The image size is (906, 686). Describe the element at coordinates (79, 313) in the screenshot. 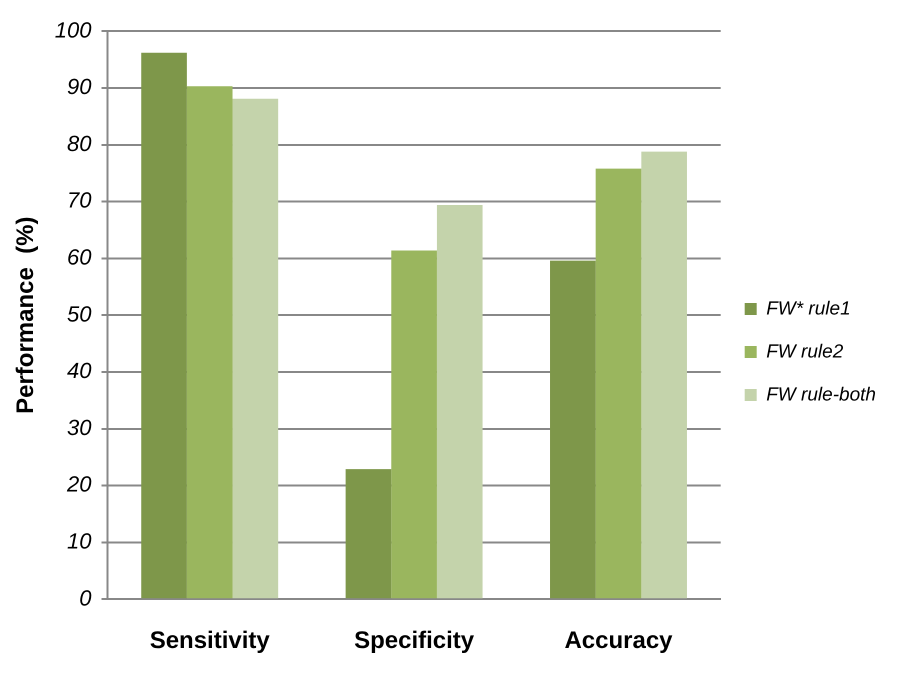

I see `y-tick-label: 50` at that location.